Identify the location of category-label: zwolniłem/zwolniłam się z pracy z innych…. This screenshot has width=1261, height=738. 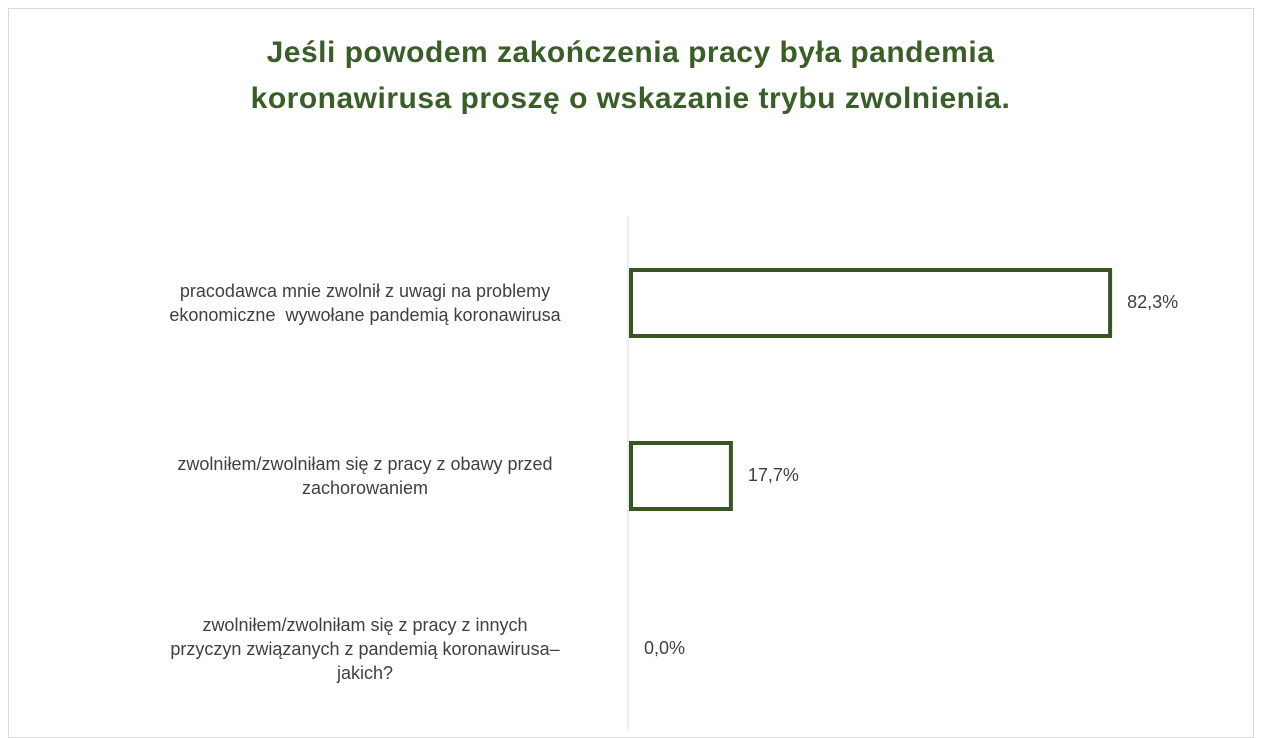
(365, 649).